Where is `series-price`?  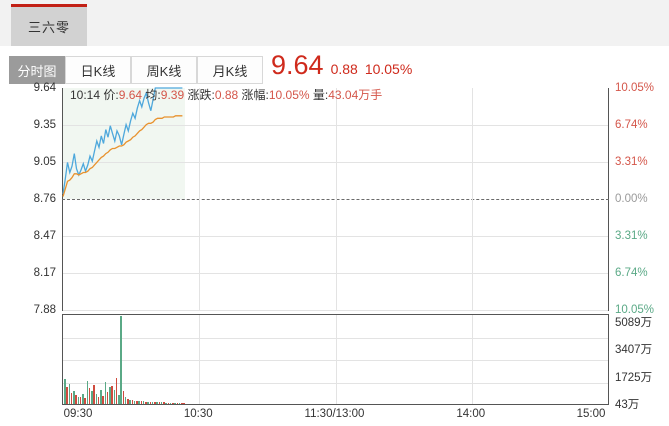
series-price is located at coordinates (122, 141).